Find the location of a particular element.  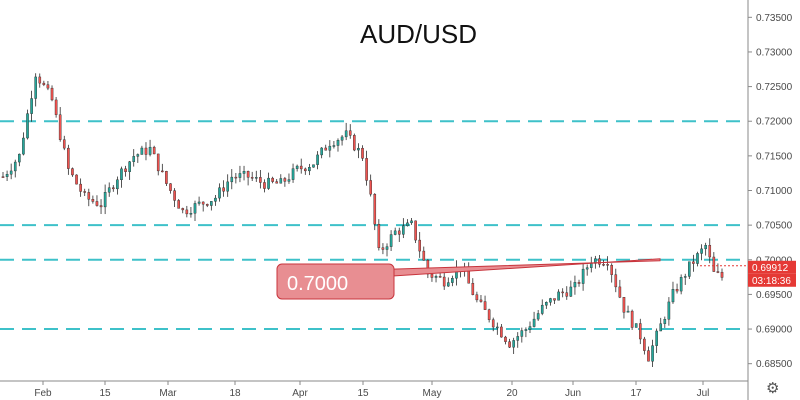

y-tick-label: 0.72500 is located at coordinates (774, 87).